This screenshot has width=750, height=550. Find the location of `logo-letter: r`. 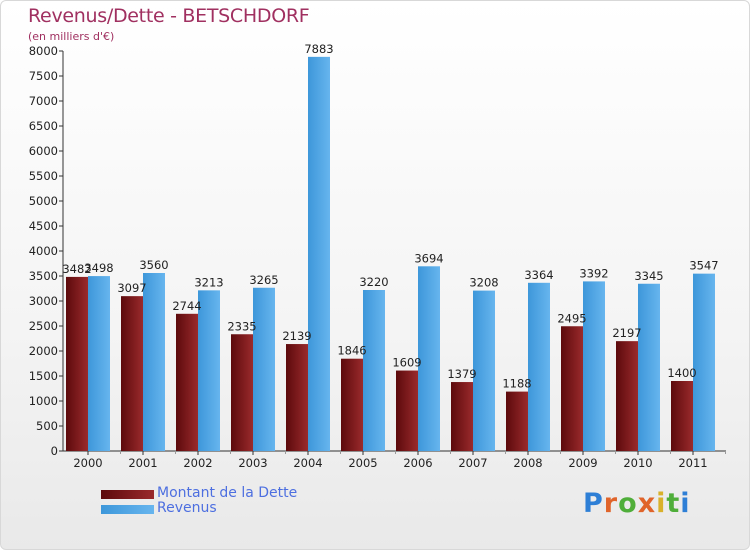

logo-letter: r is located at coordinates (611, 503).